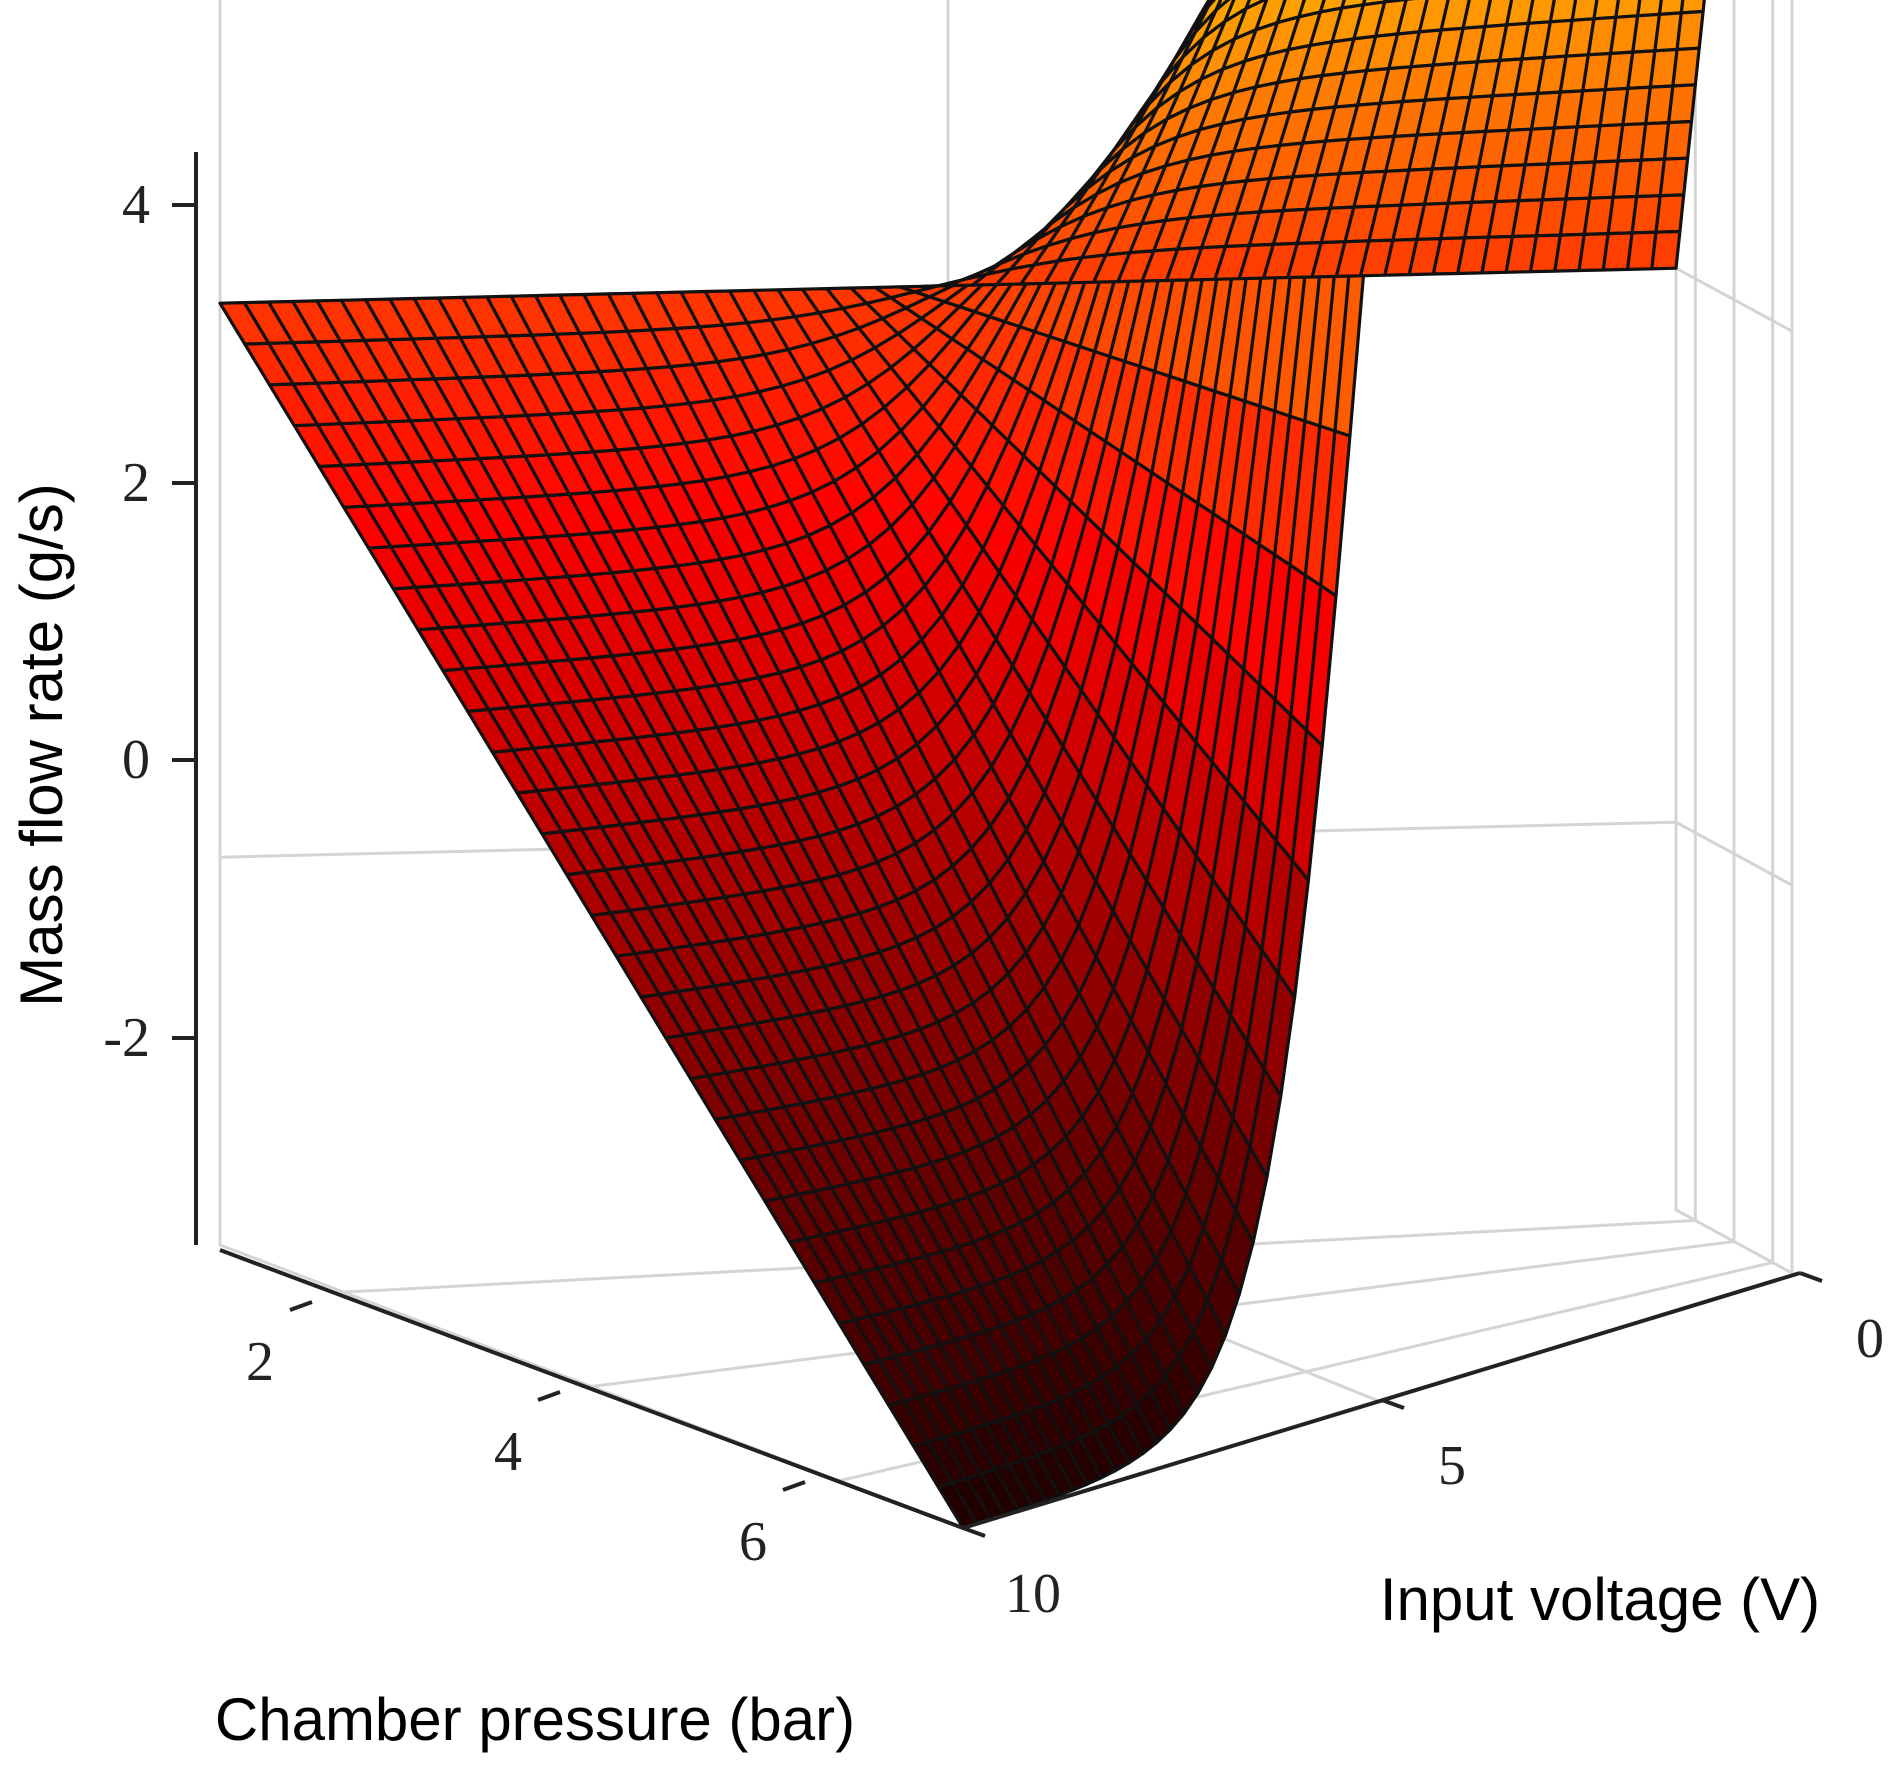  What do you see at coordinates (1452, 1466) in the screenshot?
I see `x-tick-label: 5` at bounding box center [1452, 1466].